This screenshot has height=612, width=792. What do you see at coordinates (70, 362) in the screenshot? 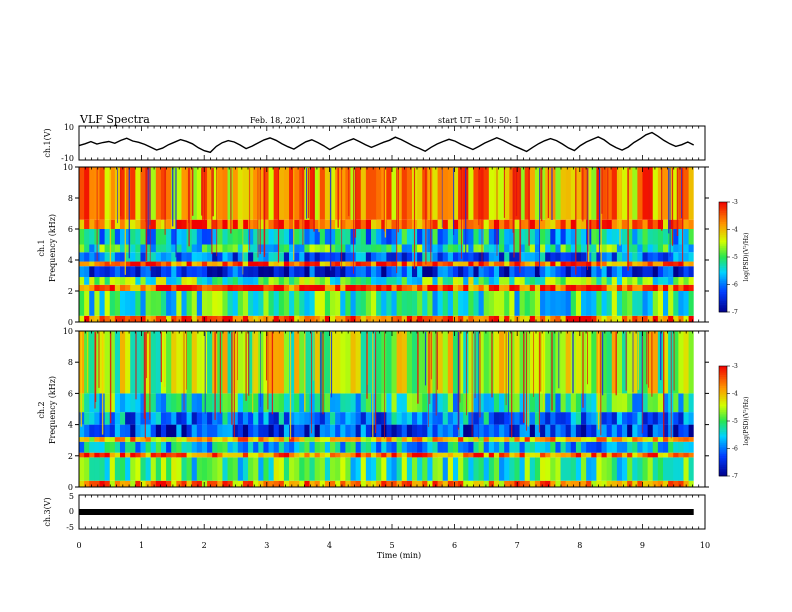
I see `frequency-tick-label: 8` at bounding box center [70, 362].